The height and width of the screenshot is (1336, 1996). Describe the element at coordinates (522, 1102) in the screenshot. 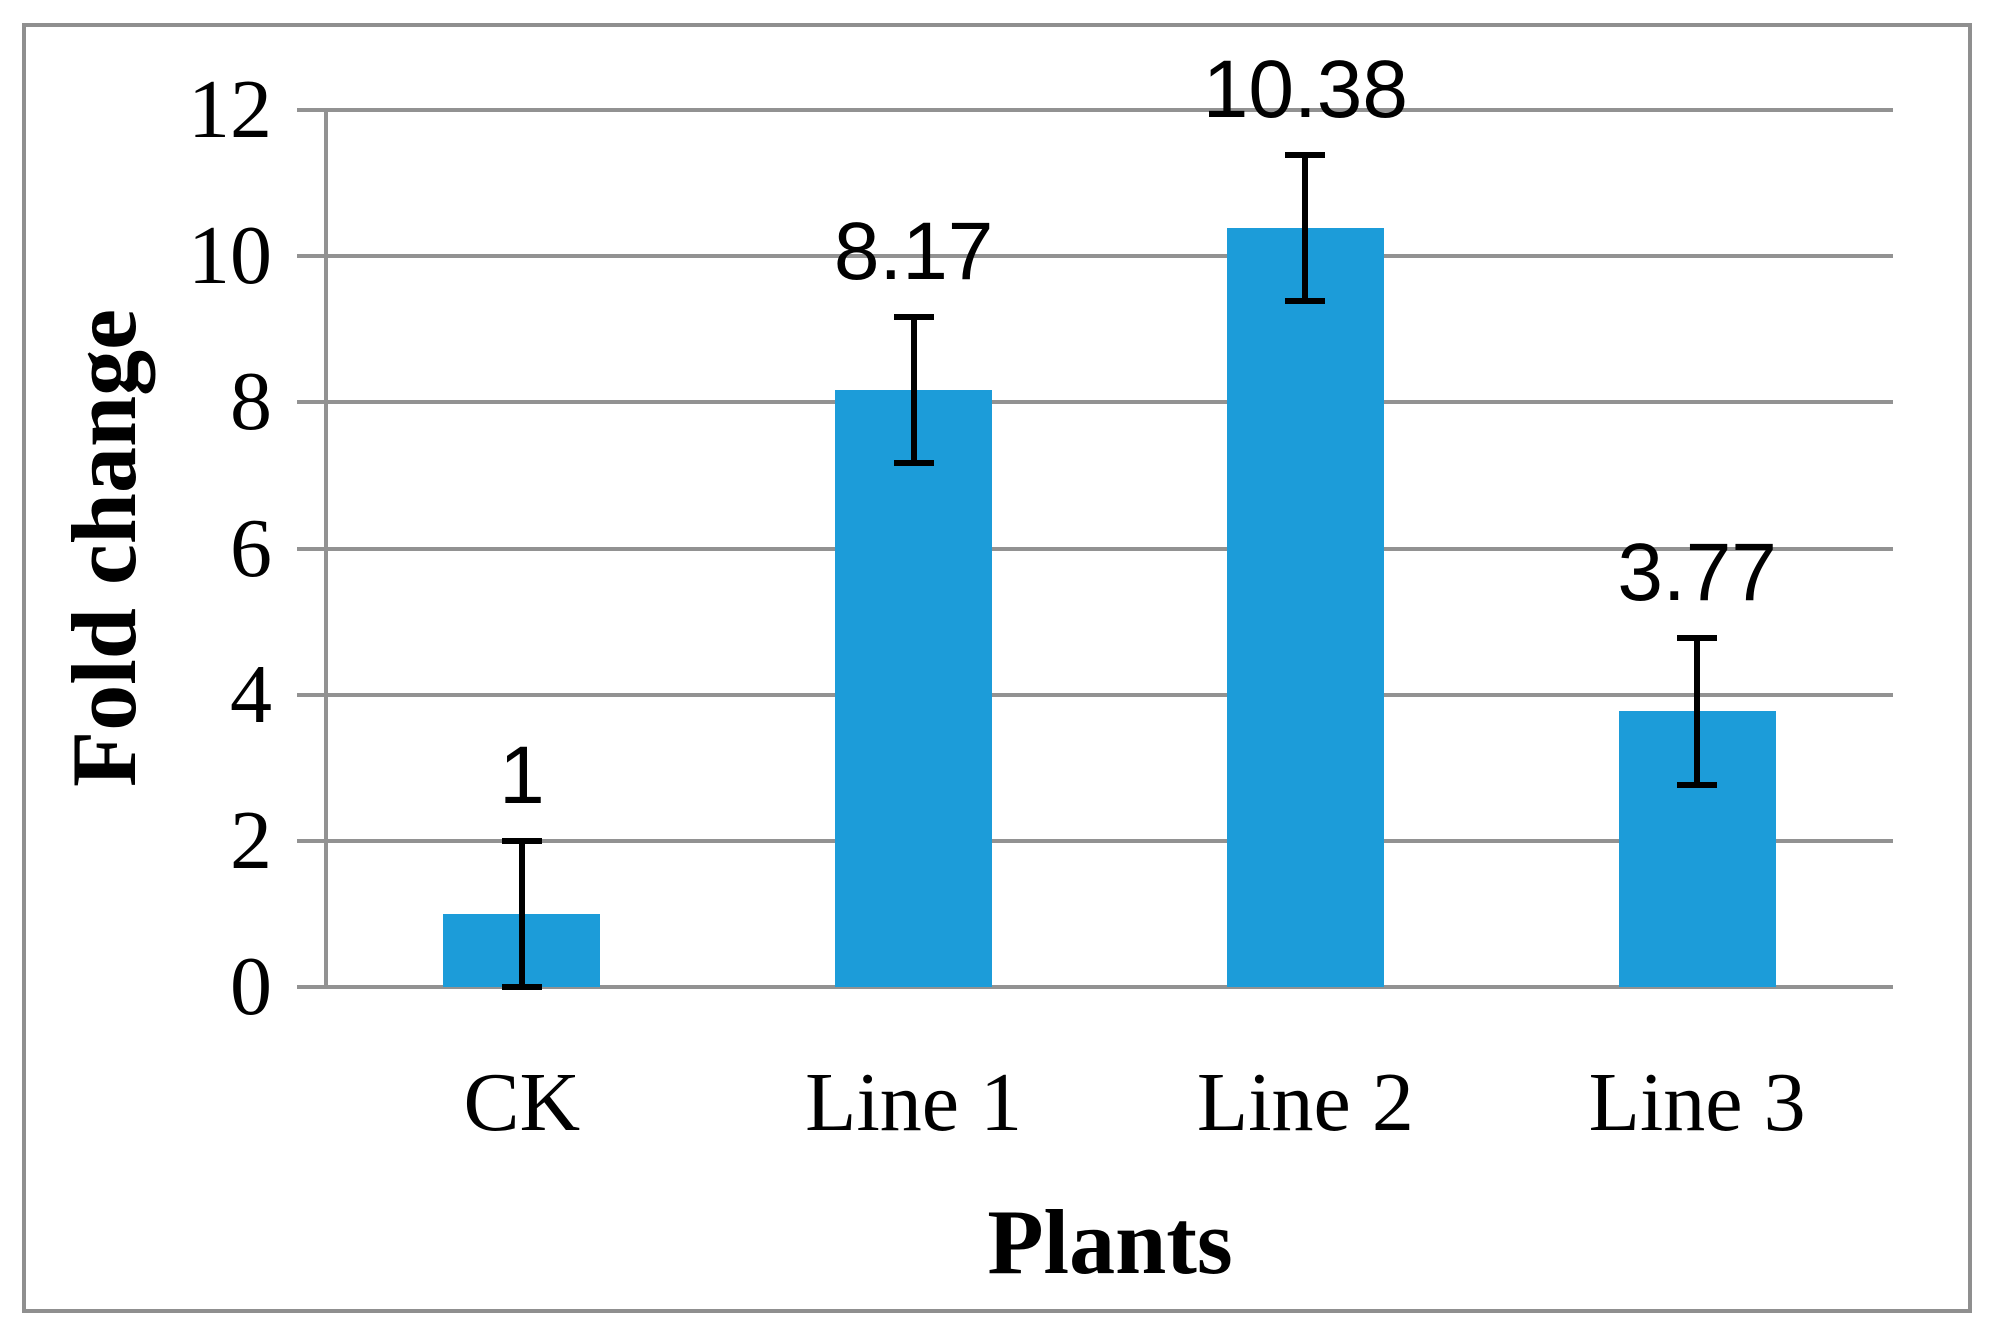

I see `x-category-label: CK` at that location.